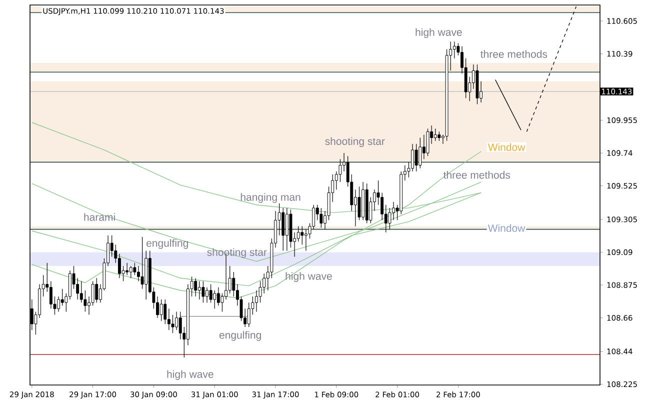  What do you see at coordinates (270, 198) in the screenshot?
I see `annotation: hanging man` at bounding box center [270, 198].